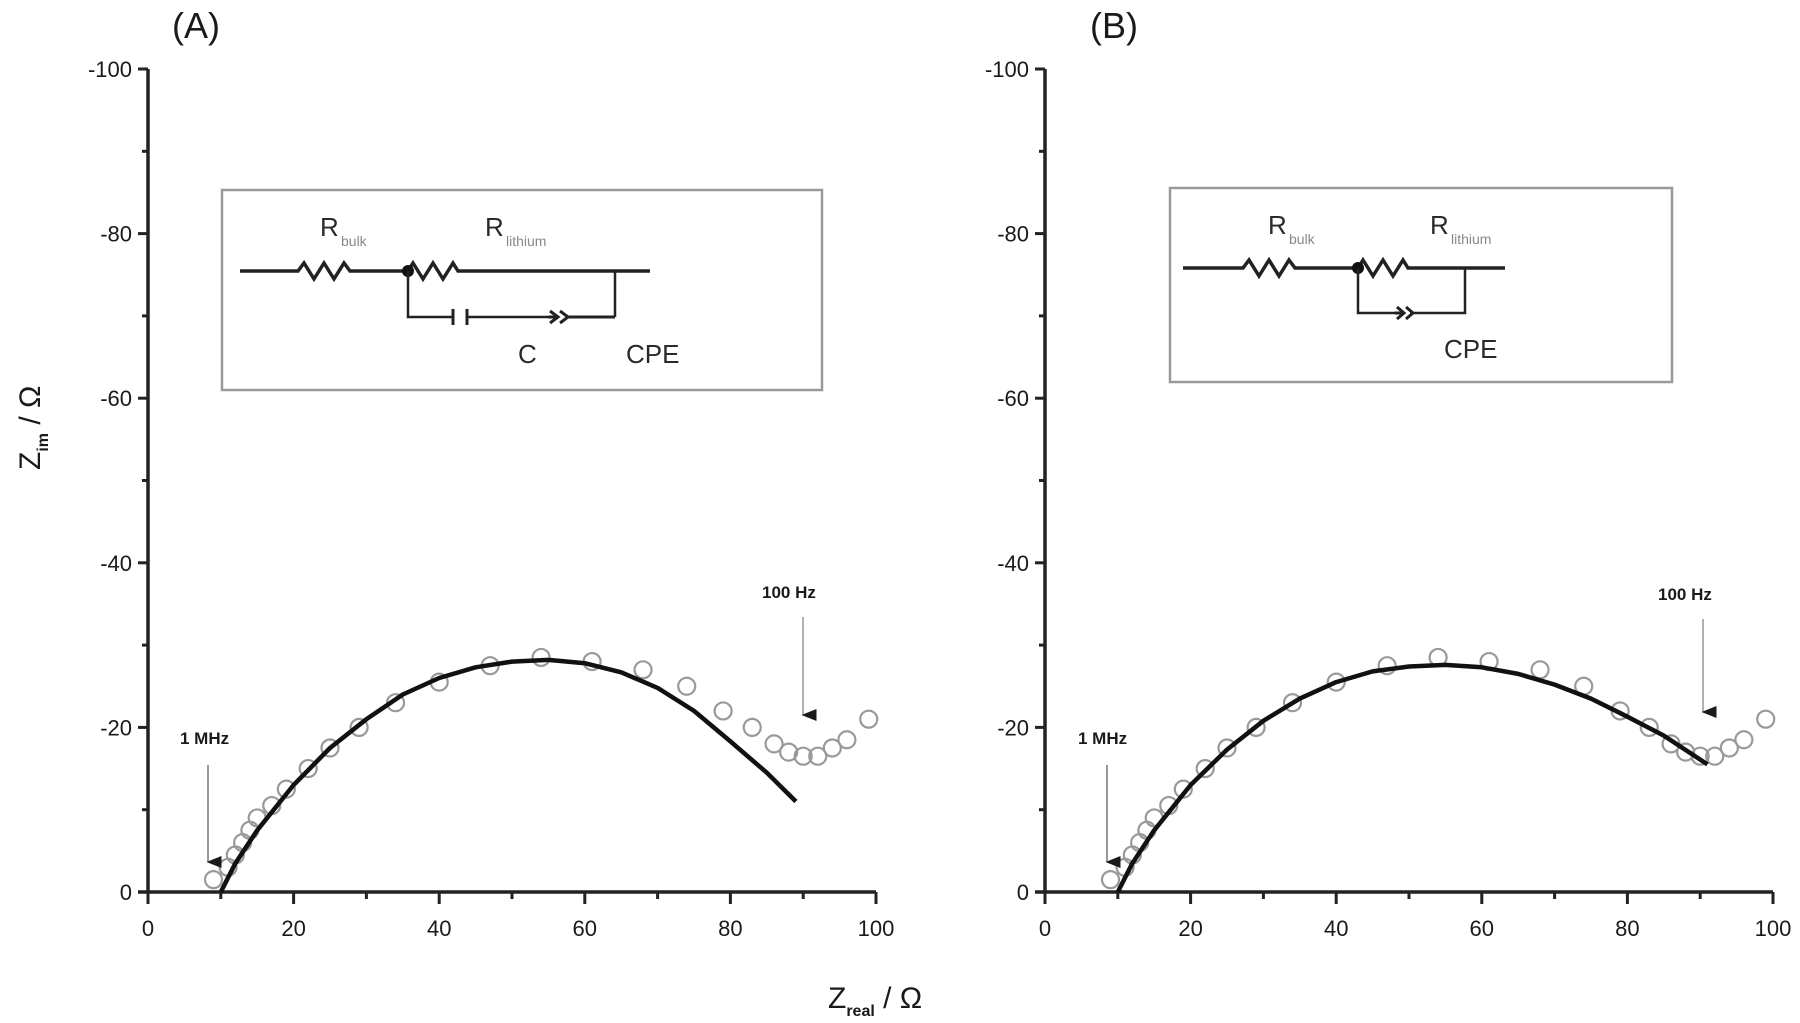 The width and height of the screenshot is (1800, 1023). I want to click on panel-b-circuit-inset: R bulk R lithium CPE, so click(1421, 285).